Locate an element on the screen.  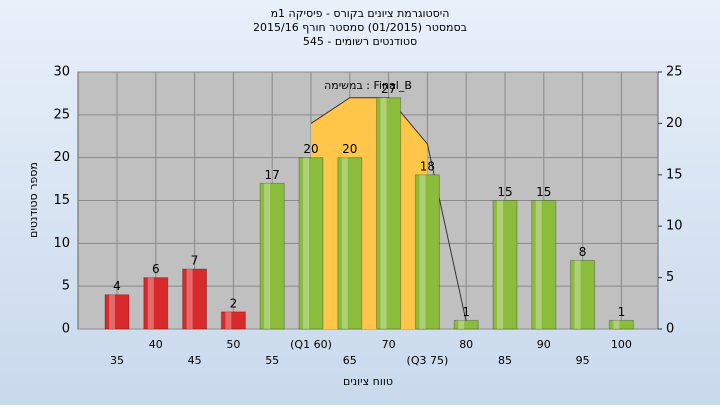
x-tick-label: (Q1 60) is located at coordinates (311, 344).